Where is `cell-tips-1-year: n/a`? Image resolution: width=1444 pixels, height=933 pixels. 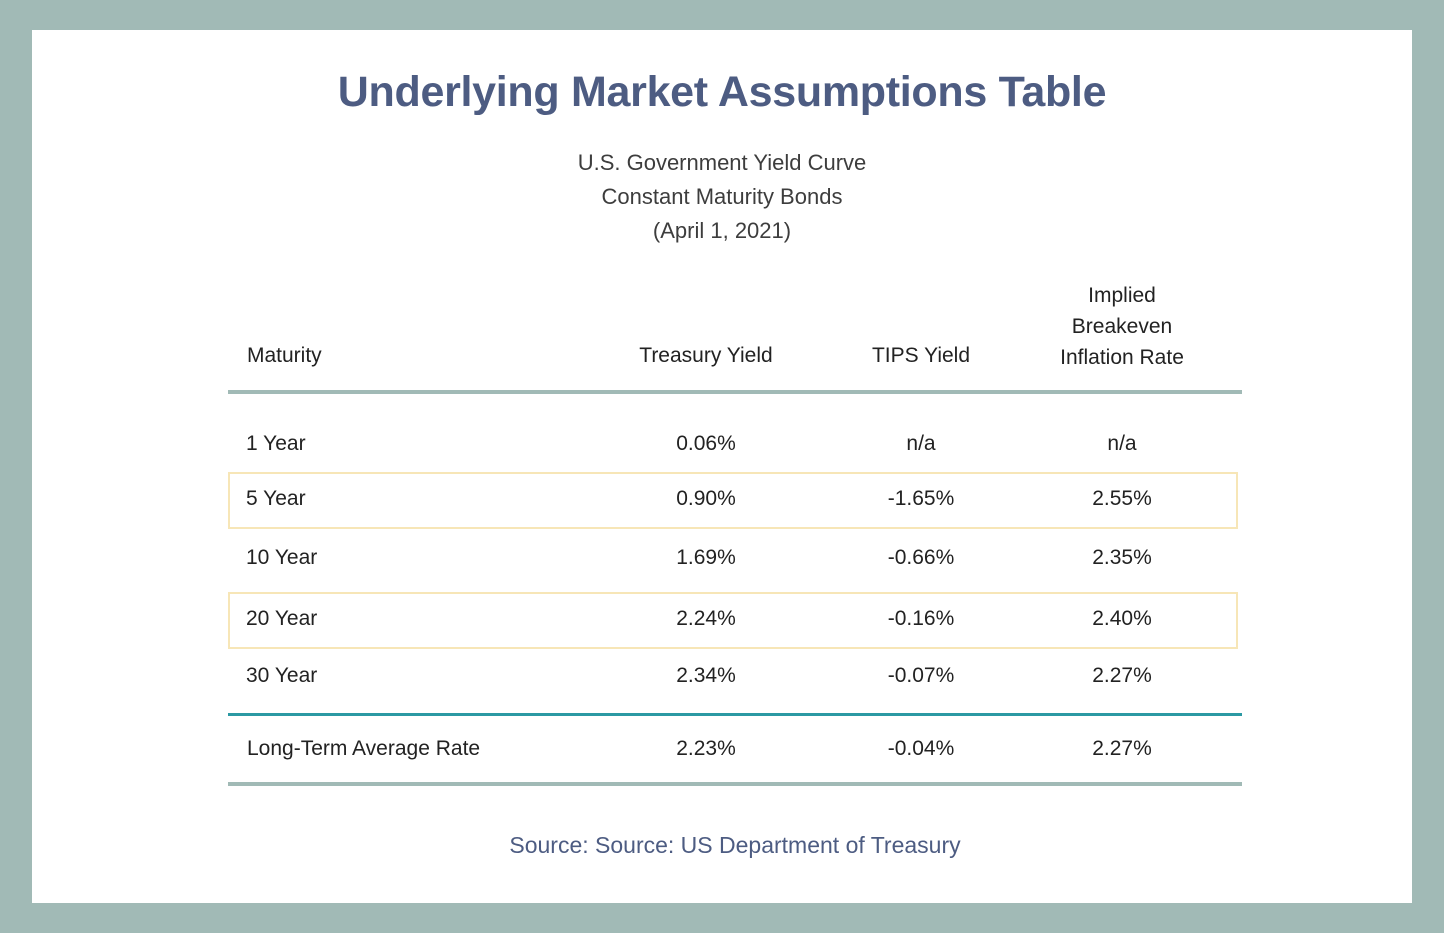 cell-tips-1-year: n/a is located at coordinates (921, 443).